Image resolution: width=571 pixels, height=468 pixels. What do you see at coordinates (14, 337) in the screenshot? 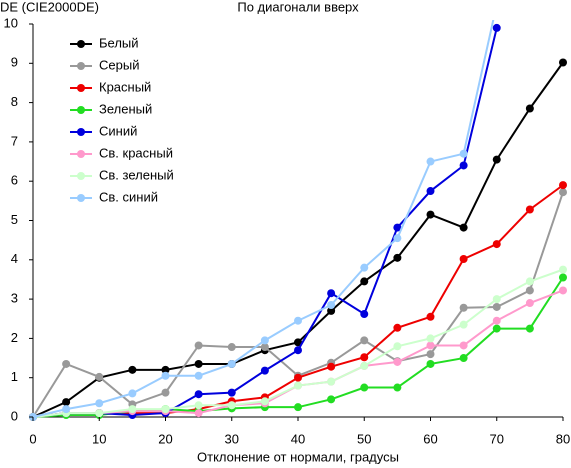
I see `y-tick-label: 2` at bounding box center [14, 337].